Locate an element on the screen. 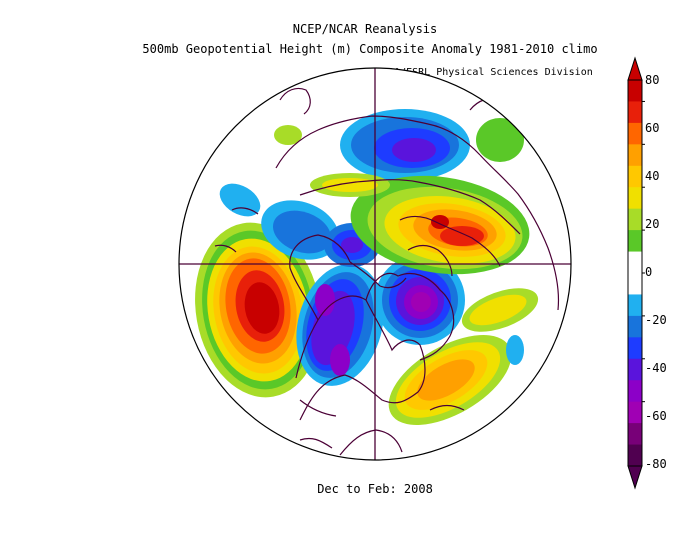  colorbar-label-neg80: -80 is located at coordinates (656, 464).